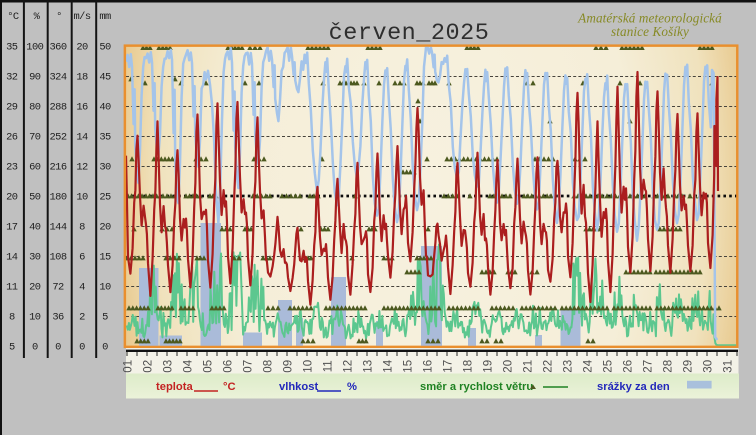 The width and height of the screenshot is (756, 435). I want to click on svg-text: vlhkost, so click(298, 387).